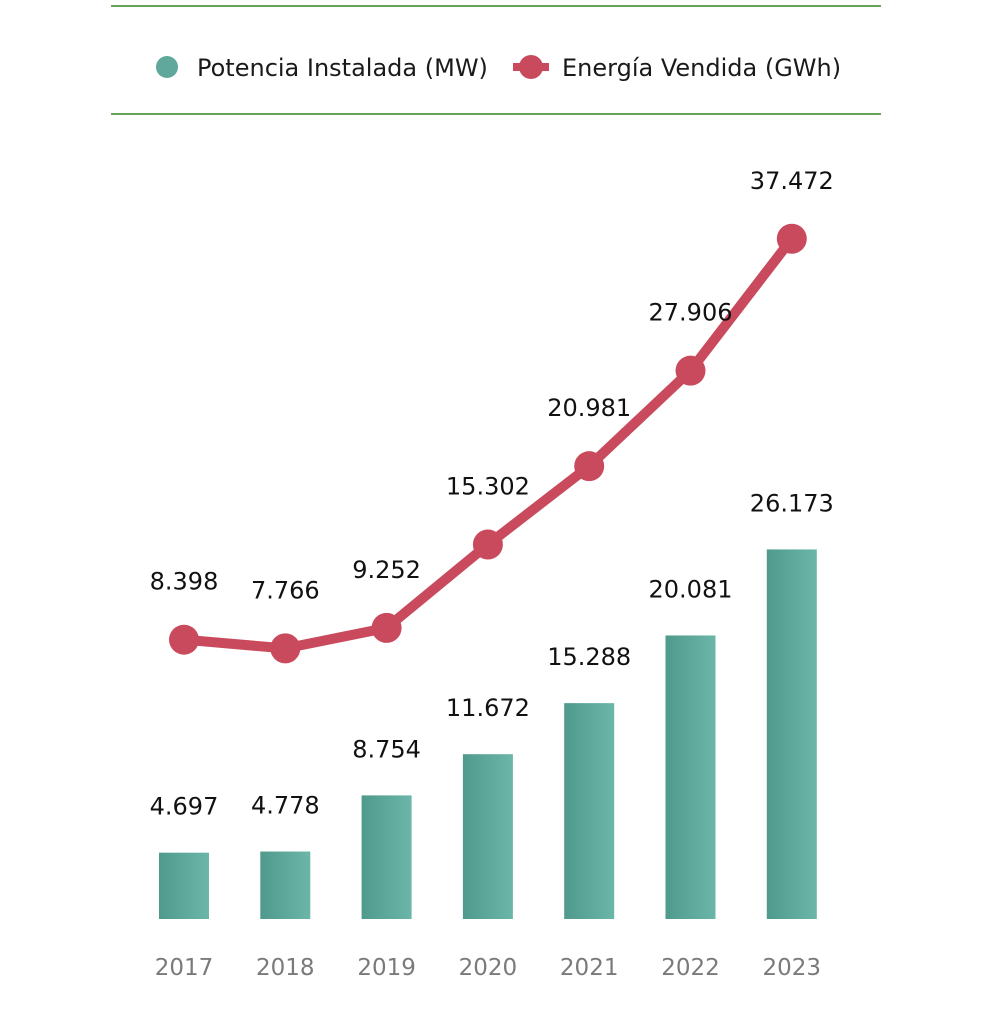 This screenshot has width=1004, height=1024. Describe the element at coordinates (386, 968) in the screenshot. I see `x-tick-2019: 2019` at that location.